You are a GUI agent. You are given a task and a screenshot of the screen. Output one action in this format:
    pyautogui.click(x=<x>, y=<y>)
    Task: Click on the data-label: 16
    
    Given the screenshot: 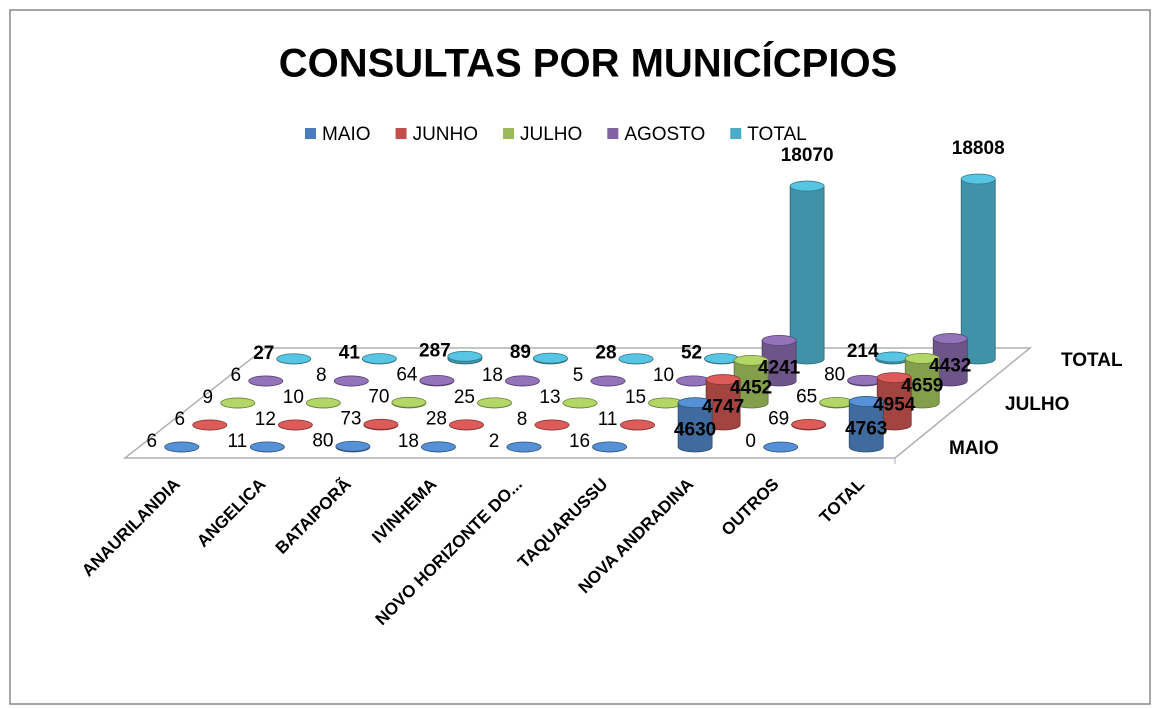 What is the action you would take?
    pyautogui.click(x=579, y=441)
    